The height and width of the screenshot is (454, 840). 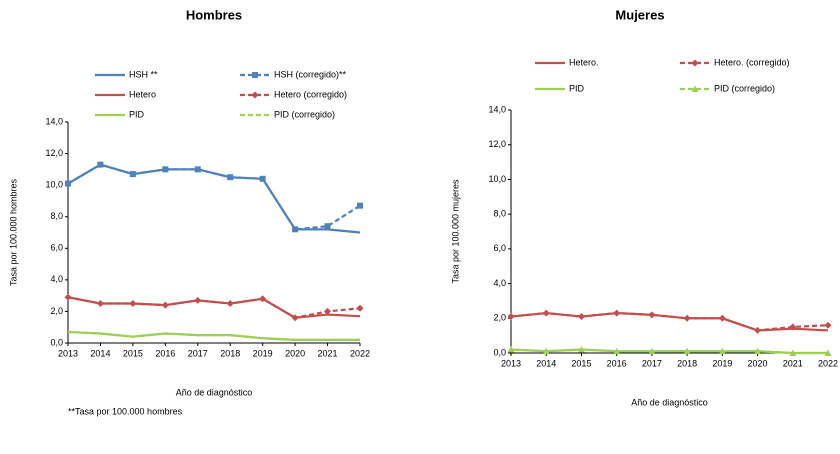 What do you see at coordinates (455, 231) in the screenshot?
I see `y-axis-label: Tasa por 100.000 mujeres` at bounding box center [455, 231].